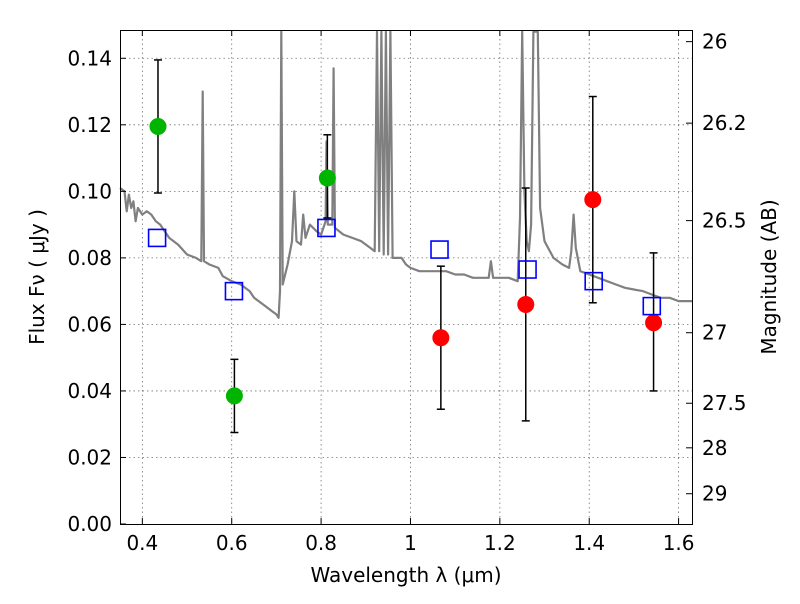  What do you see at coordinates (724, 403) in the screenshot?
I see `y2-tick-label: 27.5` at bounding box center [724, 403].